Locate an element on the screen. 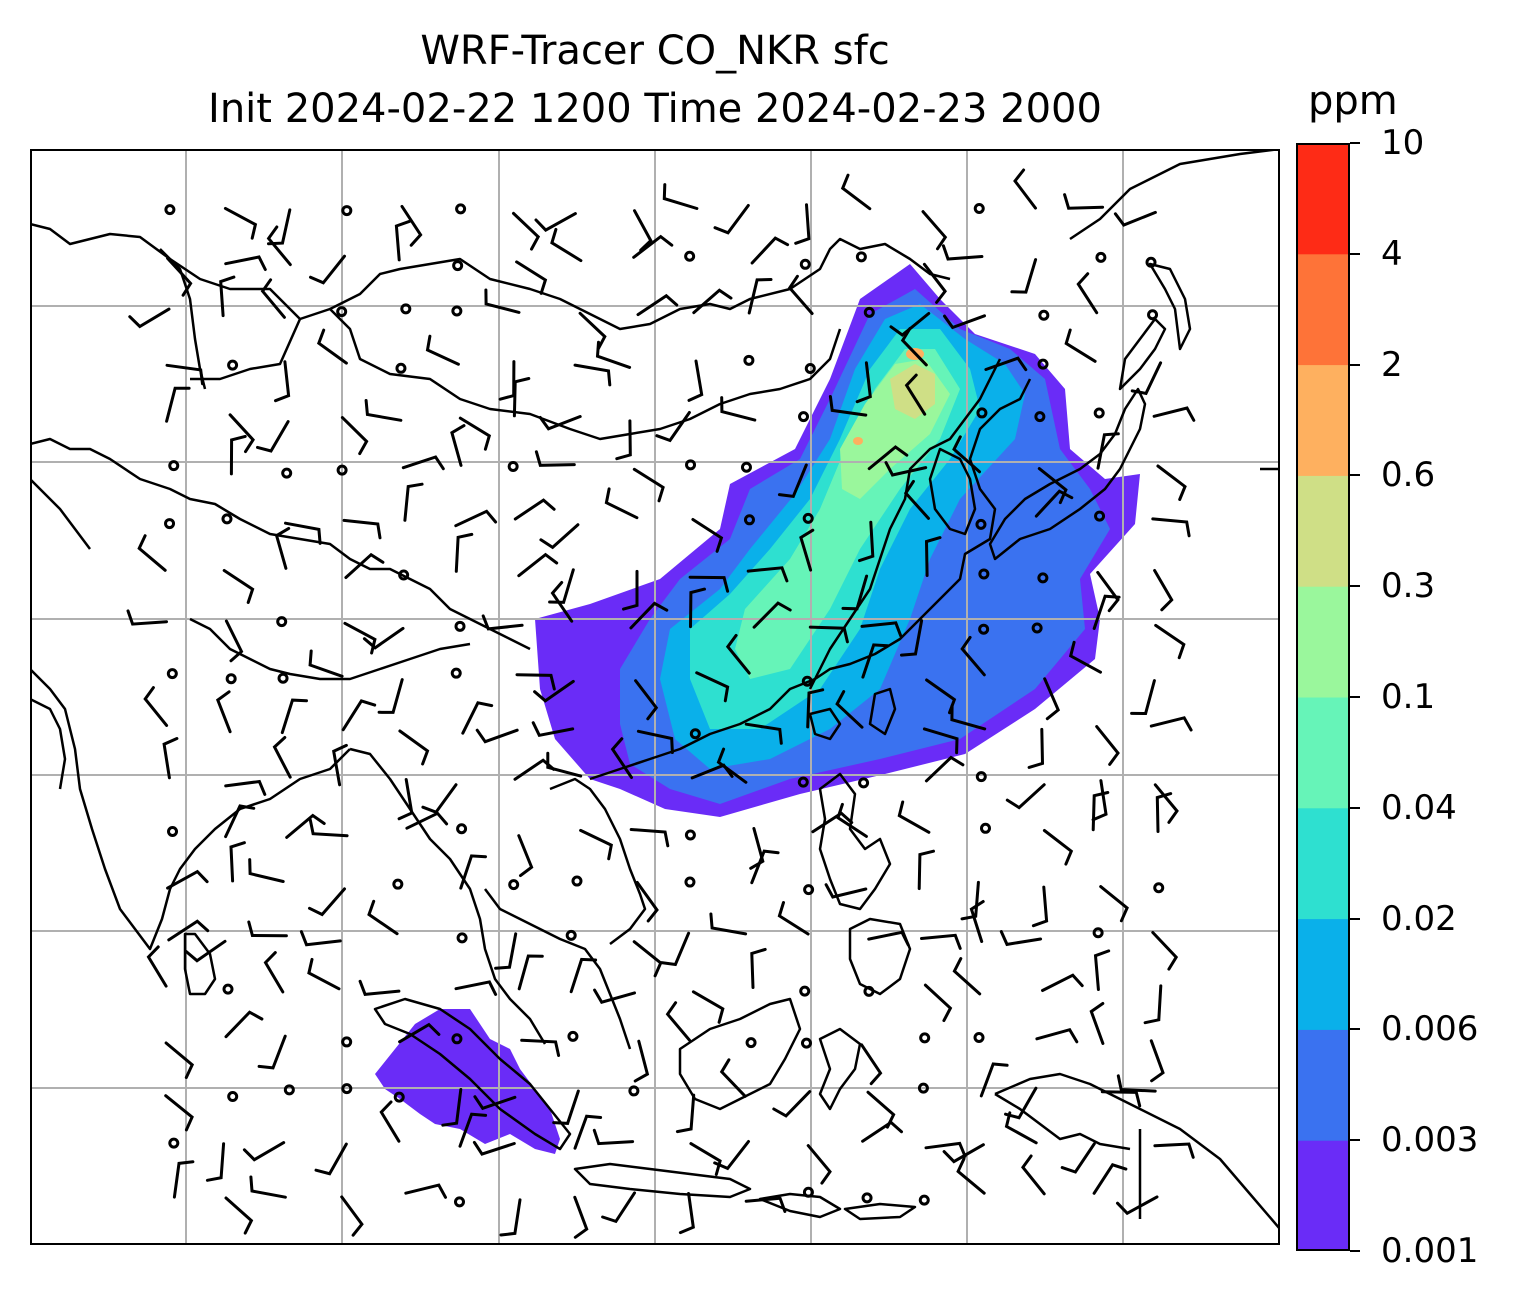  colorbar-tick-label: 2 is located at coordinates (1392, 364).